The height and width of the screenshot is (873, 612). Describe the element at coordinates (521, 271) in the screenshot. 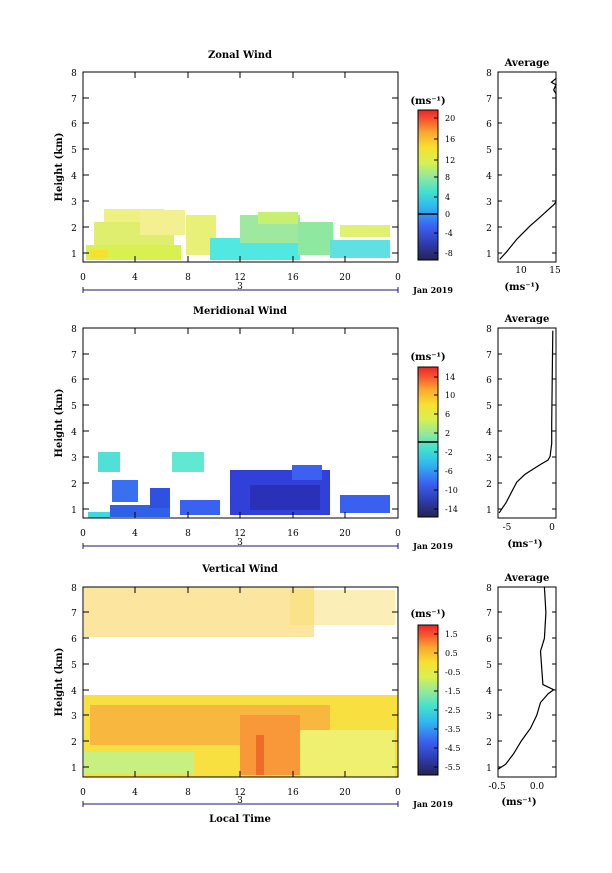

I see `avg-x-tick-label: 10` at that location.